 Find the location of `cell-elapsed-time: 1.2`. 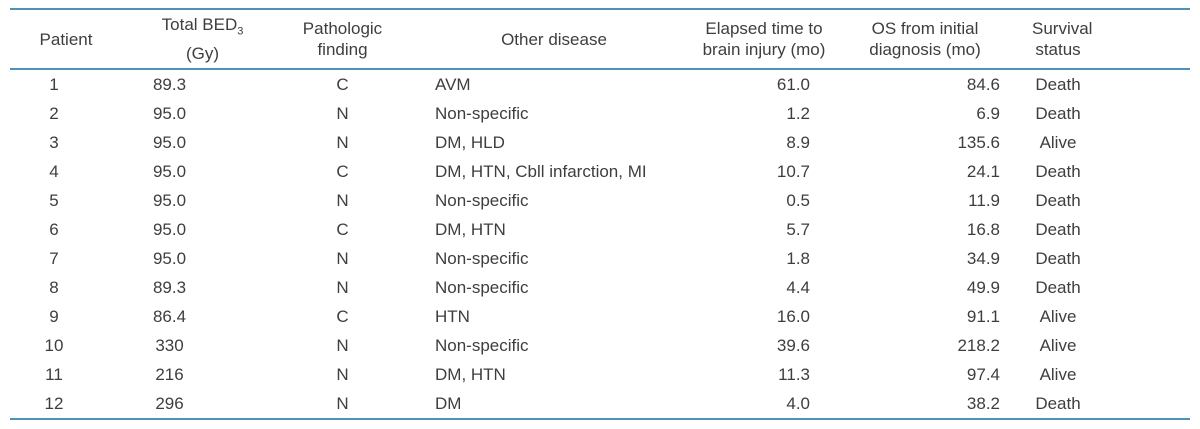

cell-elapsed-time: 1.2 is located at coordinates (798, 113).